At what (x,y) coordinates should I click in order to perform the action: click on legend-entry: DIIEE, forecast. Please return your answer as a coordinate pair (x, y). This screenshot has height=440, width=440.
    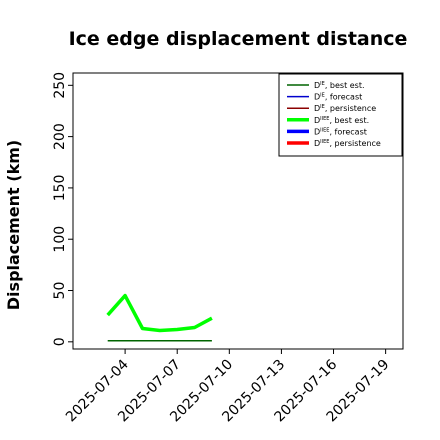
    Looking at the image, I should click on (340, 131).